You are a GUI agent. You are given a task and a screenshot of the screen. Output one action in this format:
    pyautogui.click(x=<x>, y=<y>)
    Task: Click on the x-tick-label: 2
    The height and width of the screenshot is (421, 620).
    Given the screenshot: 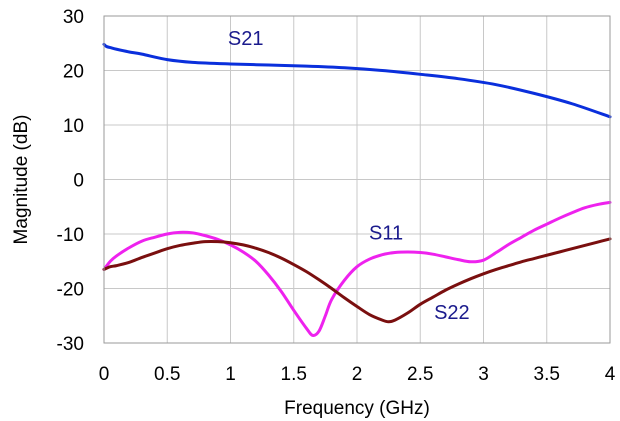 What is the action you would take?
    pyautogui.click(x=357, y=374)
    